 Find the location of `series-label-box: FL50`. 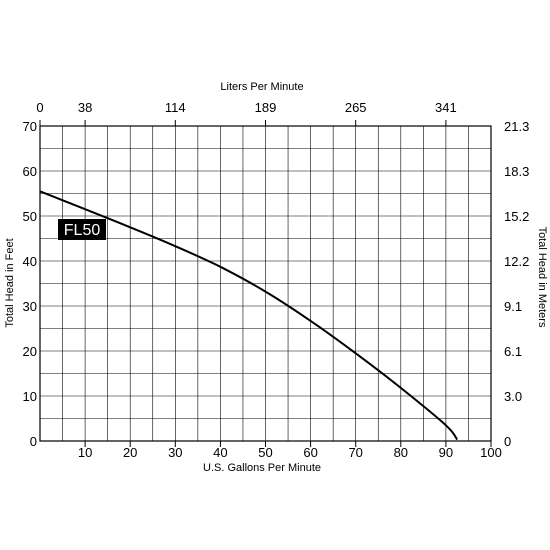

series-label-box: FL50 is located at coordinates (82, 229).